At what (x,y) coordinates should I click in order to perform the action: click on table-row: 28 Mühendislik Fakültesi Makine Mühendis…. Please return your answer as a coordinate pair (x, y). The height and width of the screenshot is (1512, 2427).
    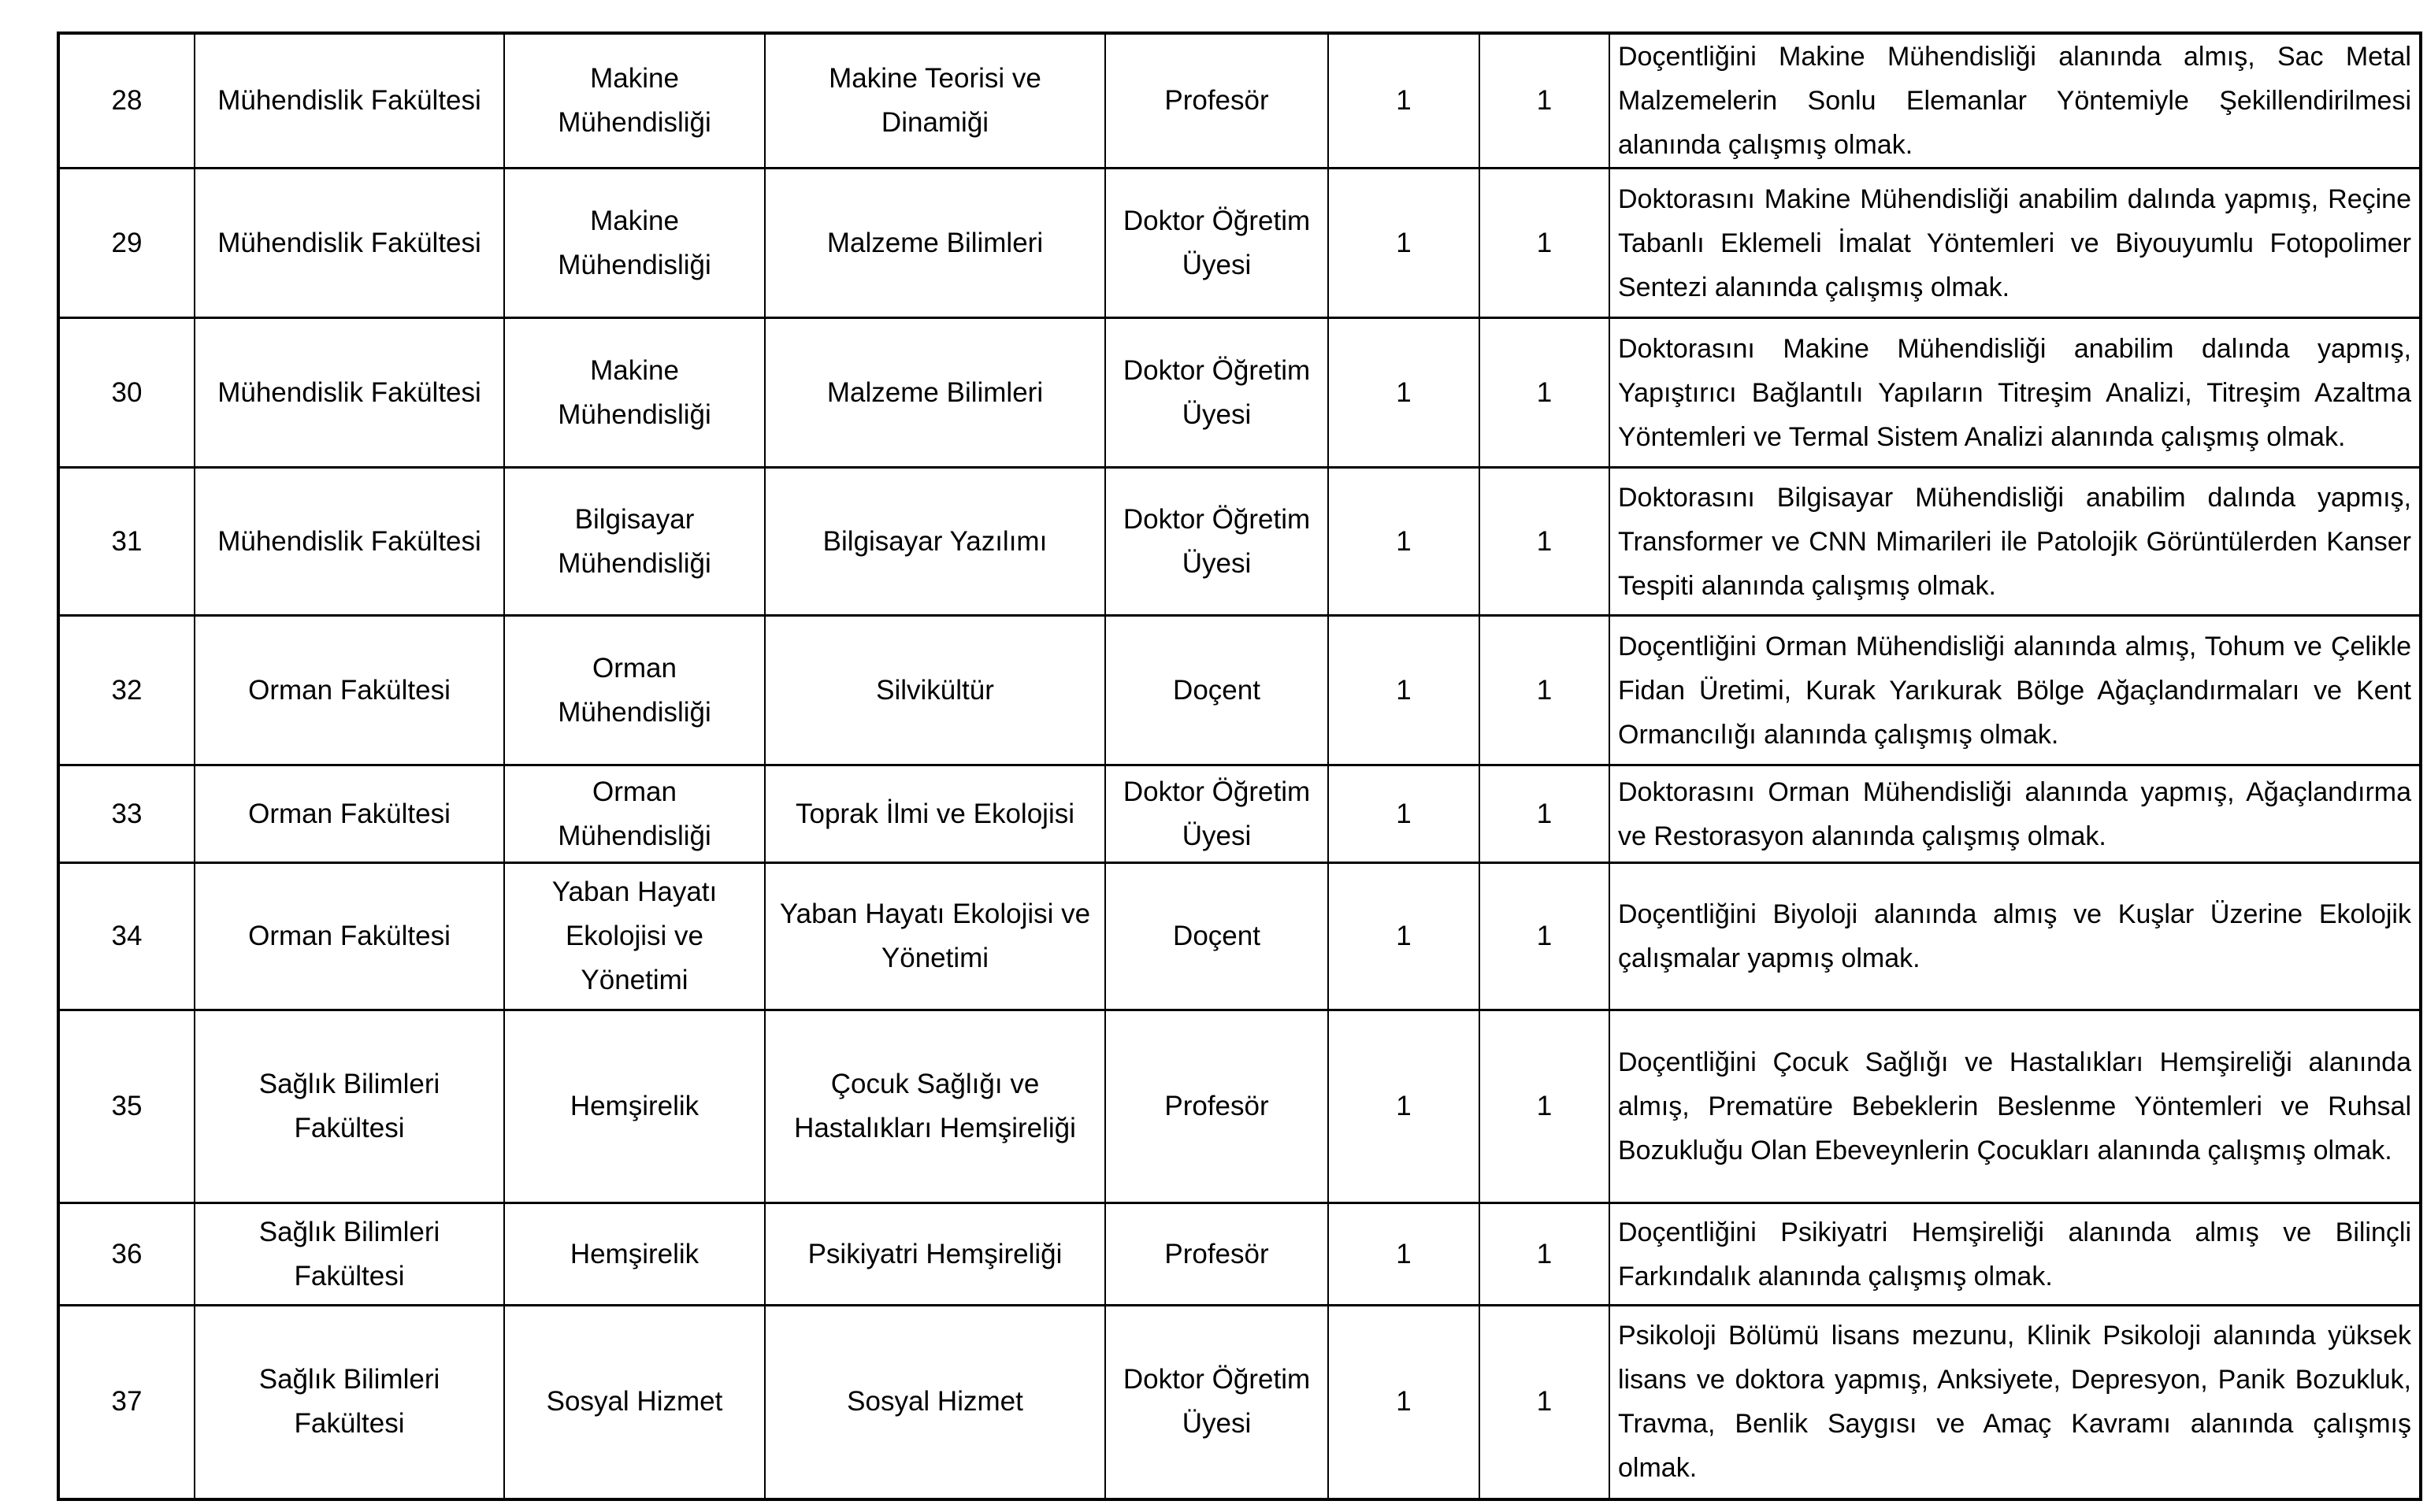
    Looking at the image, I should click on (1239, 100).